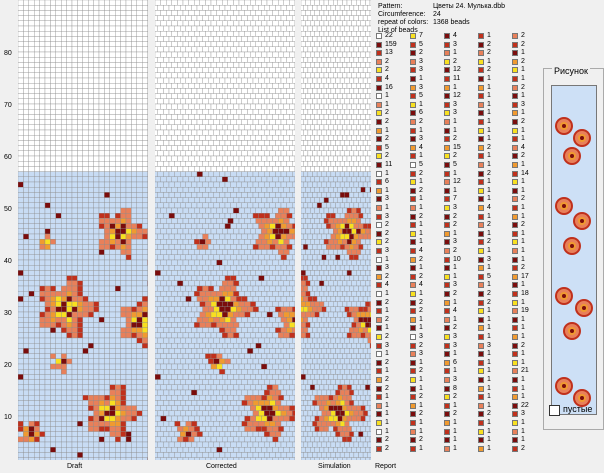  I want to click on grid-simulation-beads, so click(336, 230).